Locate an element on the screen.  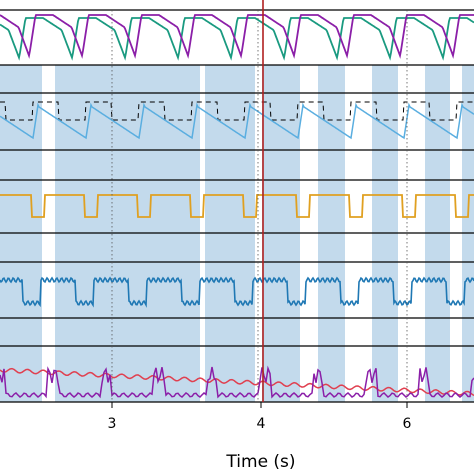
trace-blue is located at coordinates (237, 121).